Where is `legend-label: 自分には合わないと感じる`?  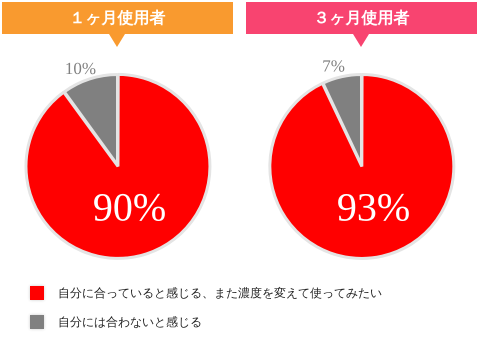
legend-label: 自分には合わないと感じる is located at coordinates (130, 322).